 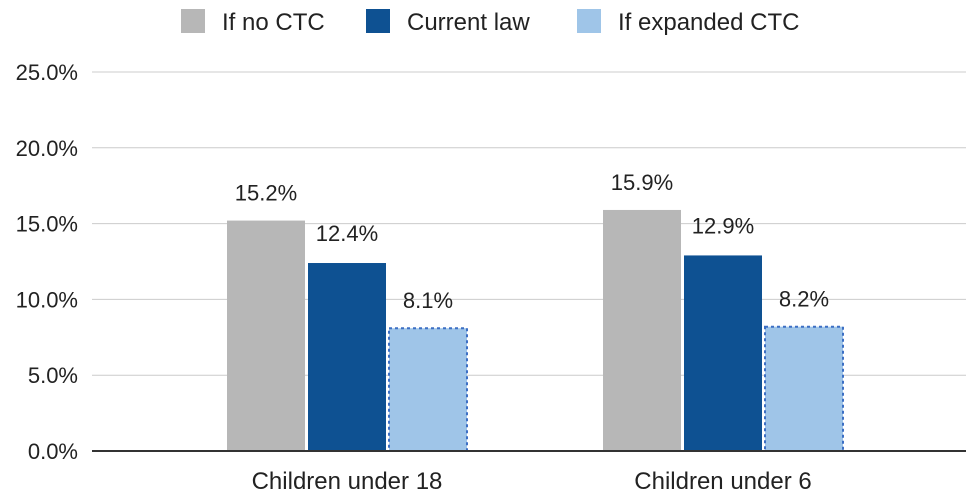 What do you see at coordinates (708, 22) in the screenshot?
I see `legend-label: If expanded CTC` at bounding box center [708, 22].